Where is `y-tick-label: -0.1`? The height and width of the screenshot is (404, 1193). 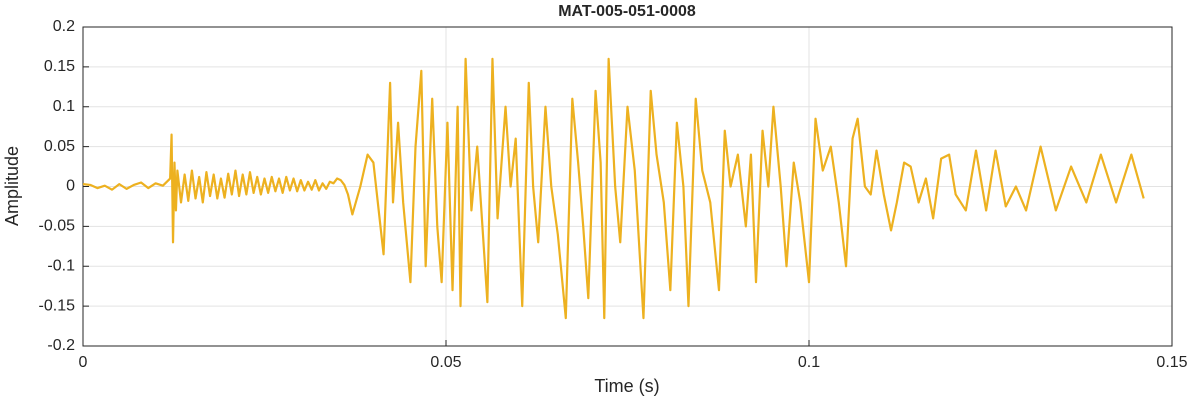 y-tick-label: -0.1 is located at coordinates (61, 265).